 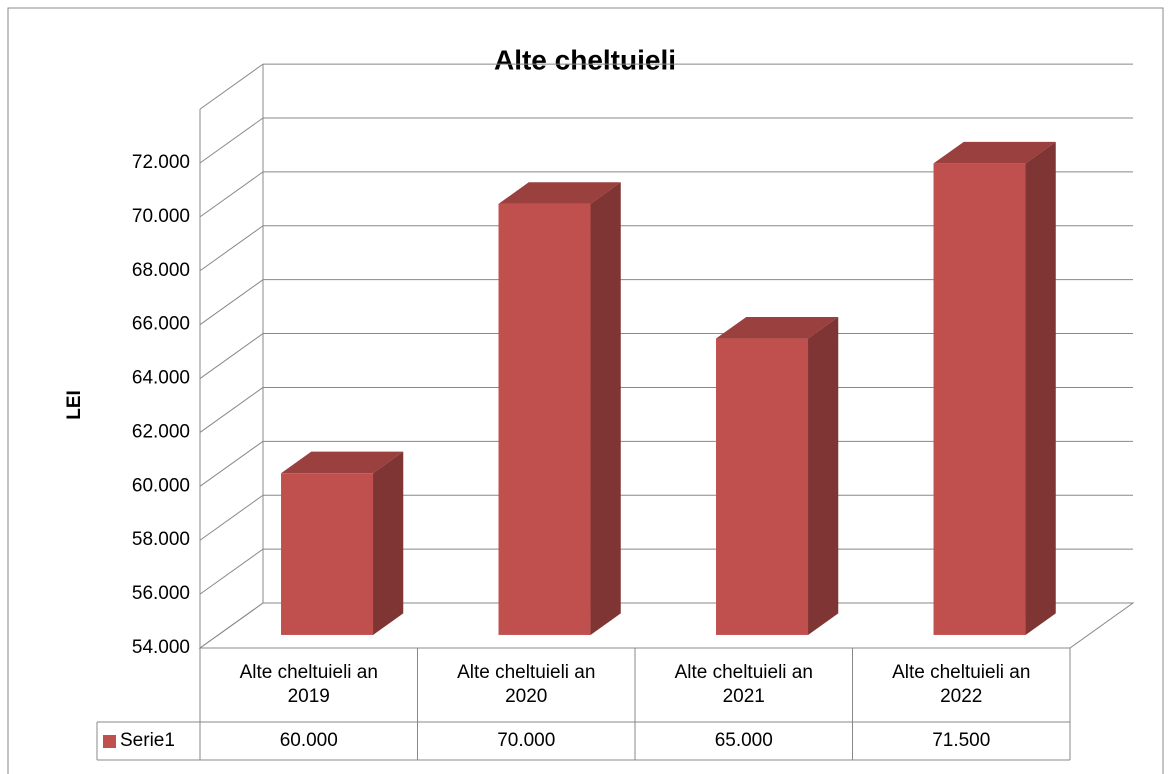 I want to click on value-label-text: 70.000, so click(x=526, y=740).